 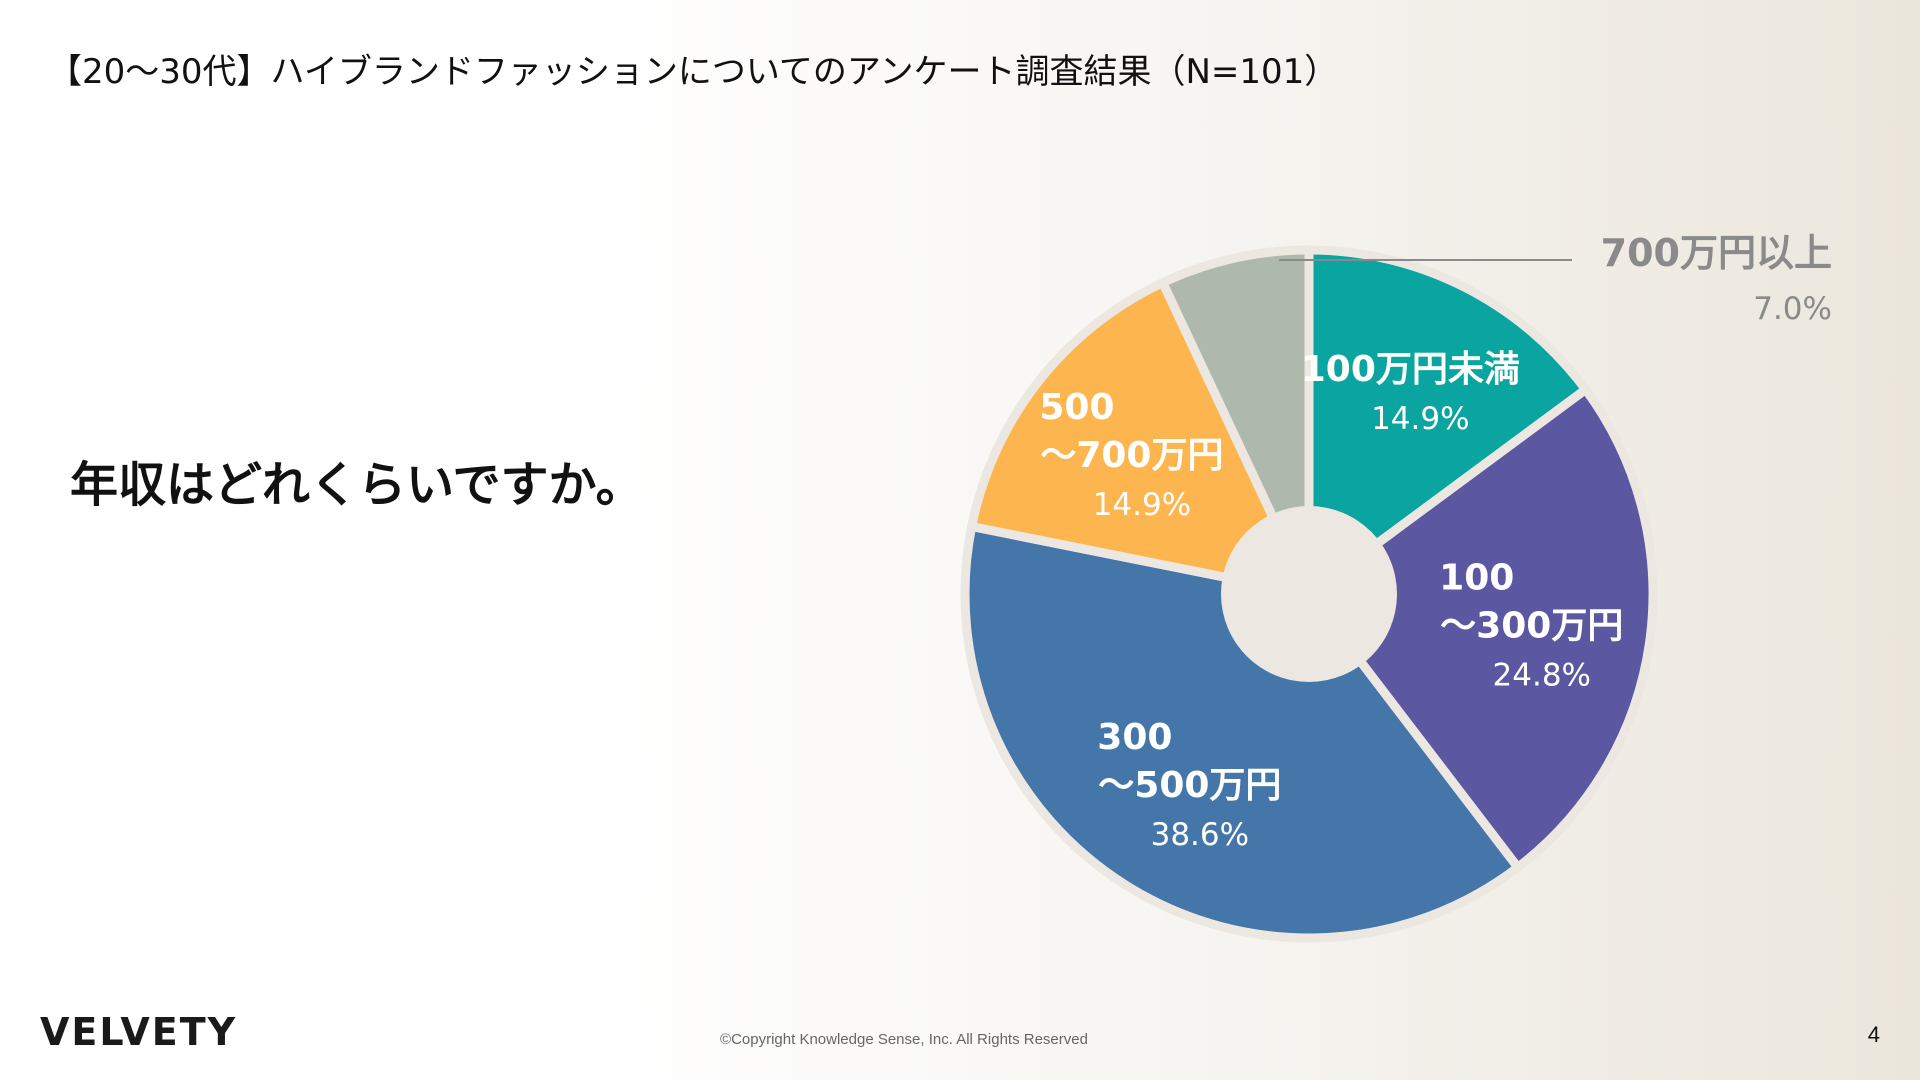 What do you see at coordinates (1142, 505) in the screenshot?
I see `slice-percent-3: 14.9%` at bounding box center [1142, 505].